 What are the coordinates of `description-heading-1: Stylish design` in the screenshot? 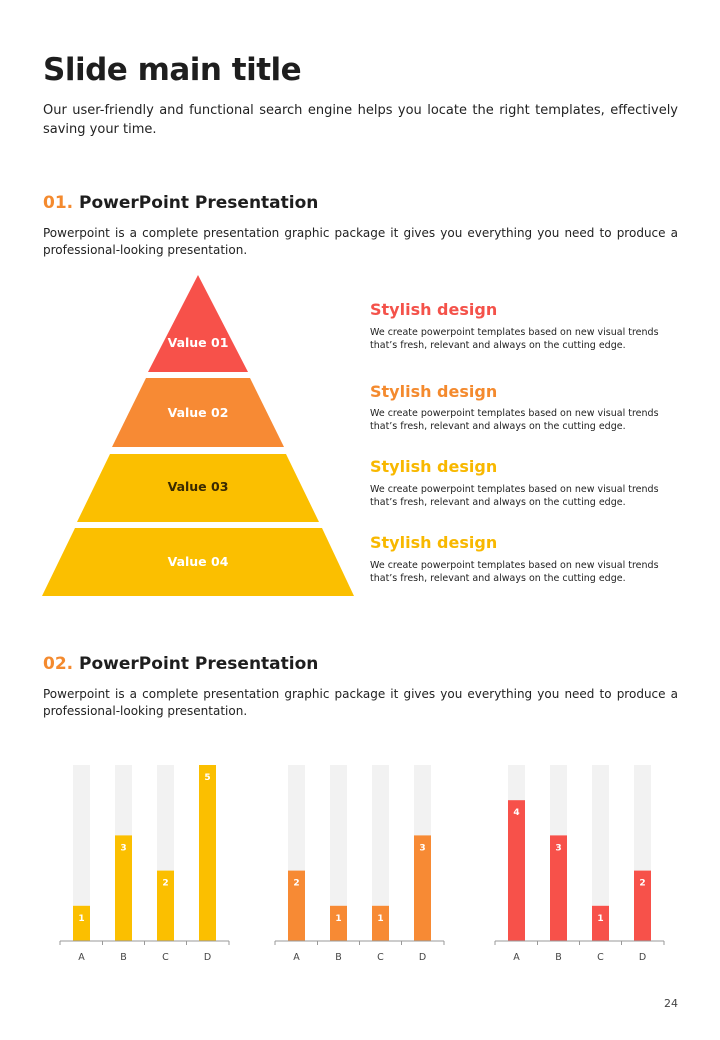 It's located at (434, 309).